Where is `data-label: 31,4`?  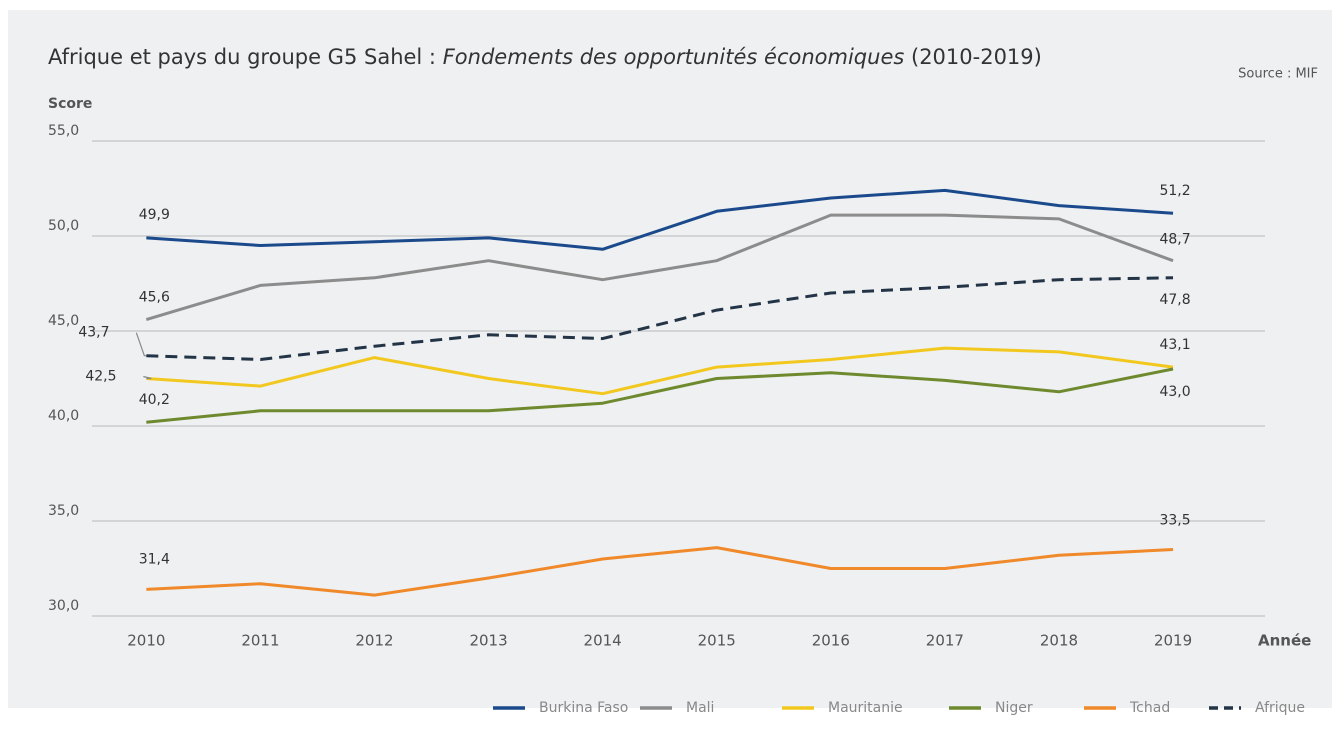 data-label: 31,4 is located at coordinates (154, 559).